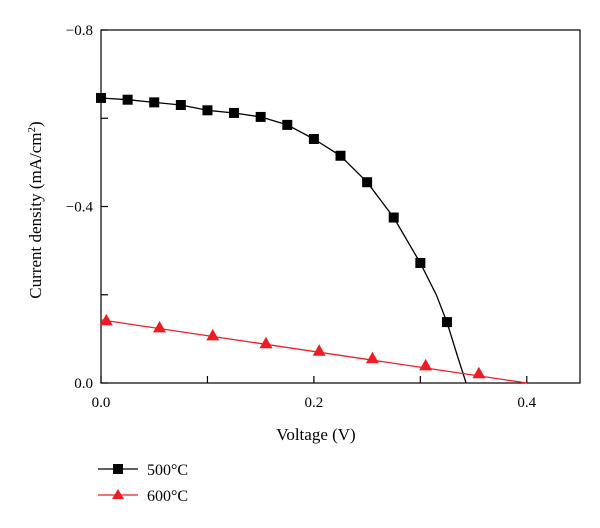 This screenshot has height=528, width=600. What do you see at coordinates (118, 469) in the screenshot?
I see `legend-marker-500c` at bounding box center [118, 469].